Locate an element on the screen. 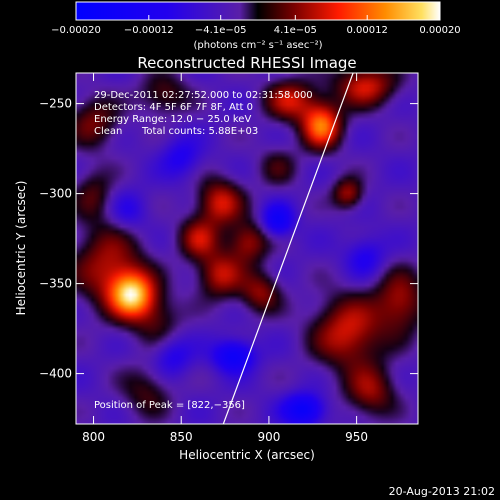 The width and height of the screenshot is (500, 500). colorbar-tick-label: 4.1e−05 is located at coordinates (295, 30).